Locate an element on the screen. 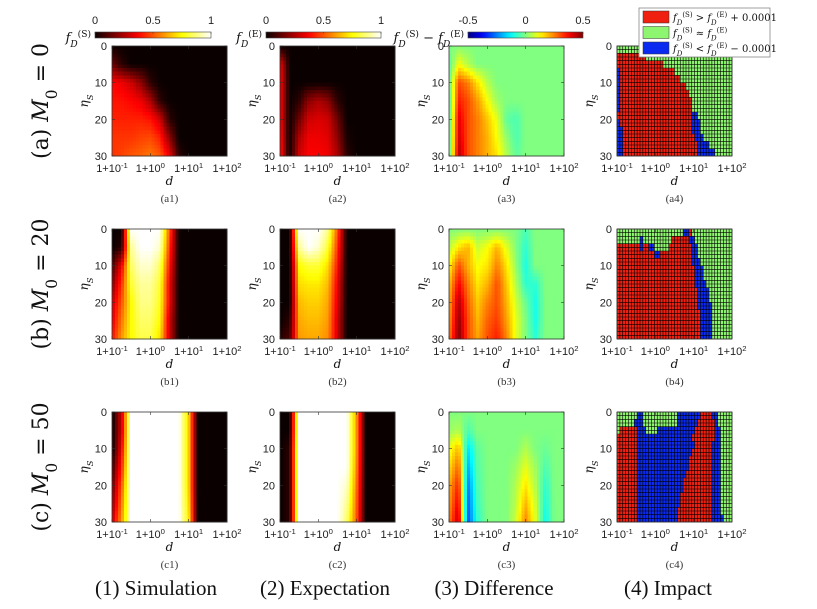 This screenshot has width=817, height=609. x-tick-label: 1+100 is located at coordinates (487, 168).